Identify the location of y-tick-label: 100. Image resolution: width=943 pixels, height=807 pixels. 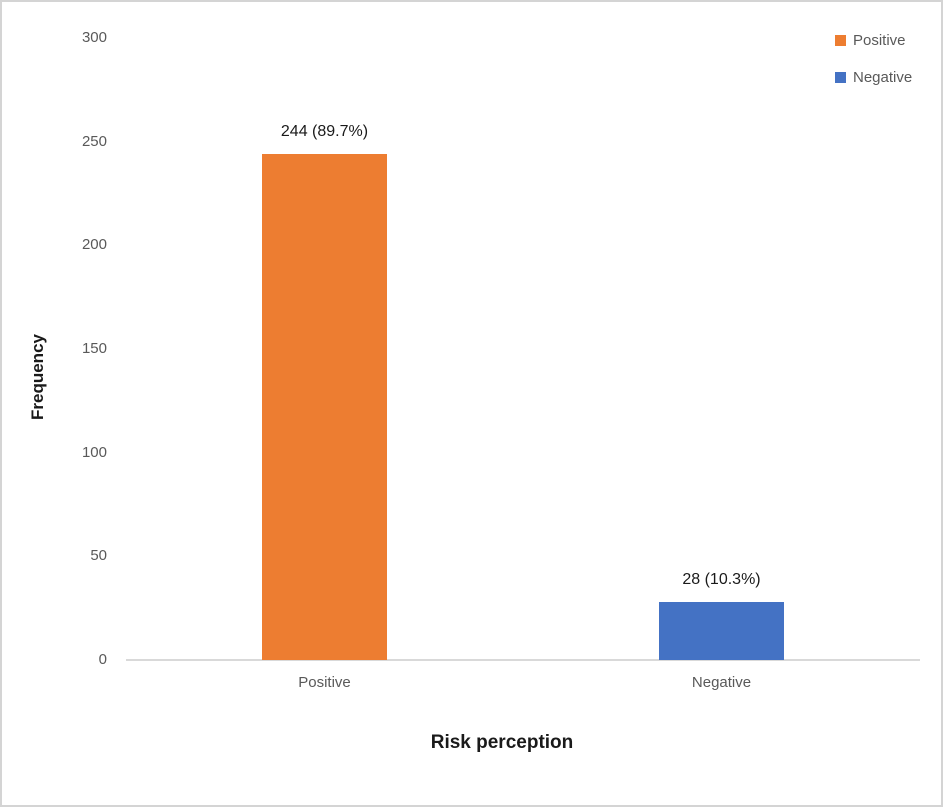
(94, 452).